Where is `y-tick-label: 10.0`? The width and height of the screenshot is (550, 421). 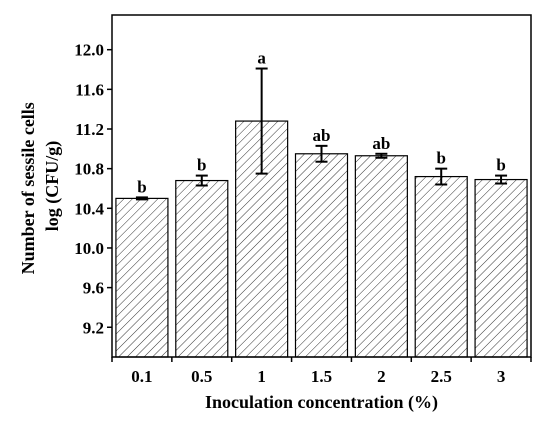
y-tick-label: 10.0 is located at coordinates (89, 248).